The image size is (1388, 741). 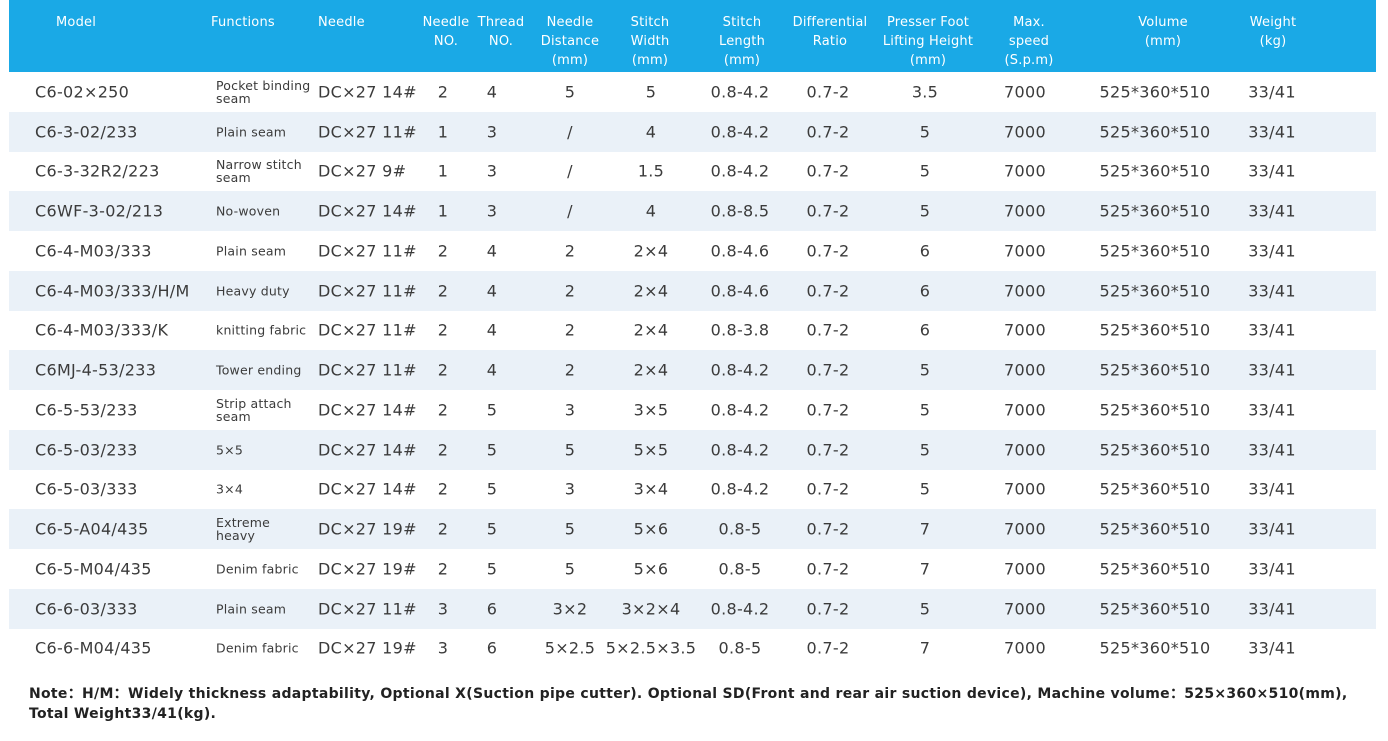 What do you see at coordinates (254, 409) in the screenshot?
I see `cell-functions: Strip attach seam` at bounding box center [254, 409].